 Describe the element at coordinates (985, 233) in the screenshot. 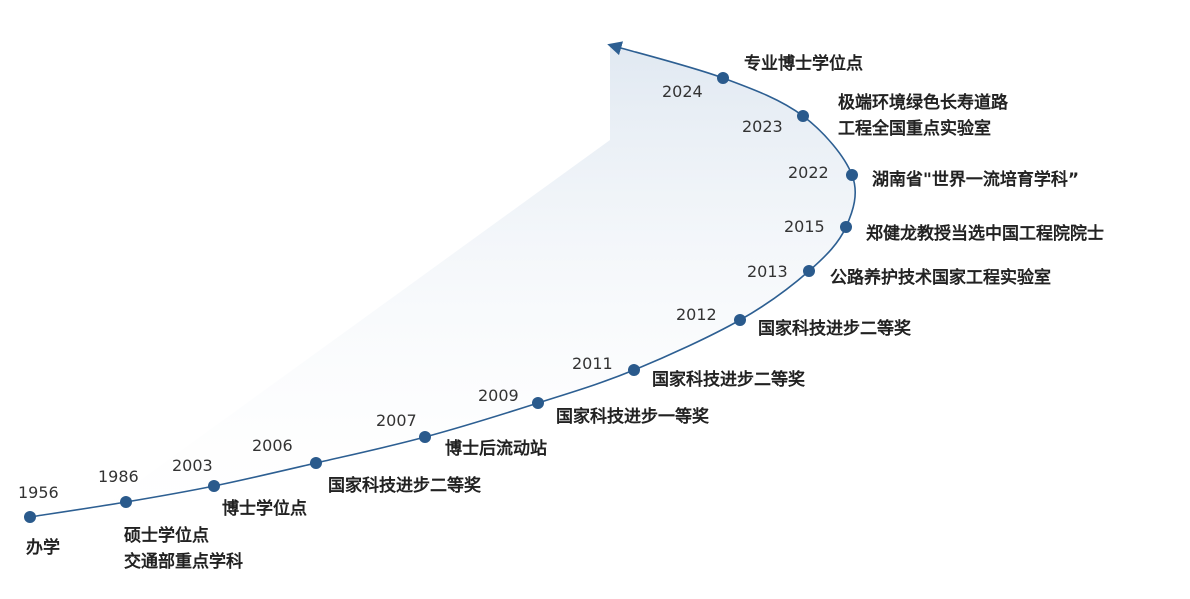

I see `milestone-text: 郑健龙教授当选中国工程院院士` at that location.